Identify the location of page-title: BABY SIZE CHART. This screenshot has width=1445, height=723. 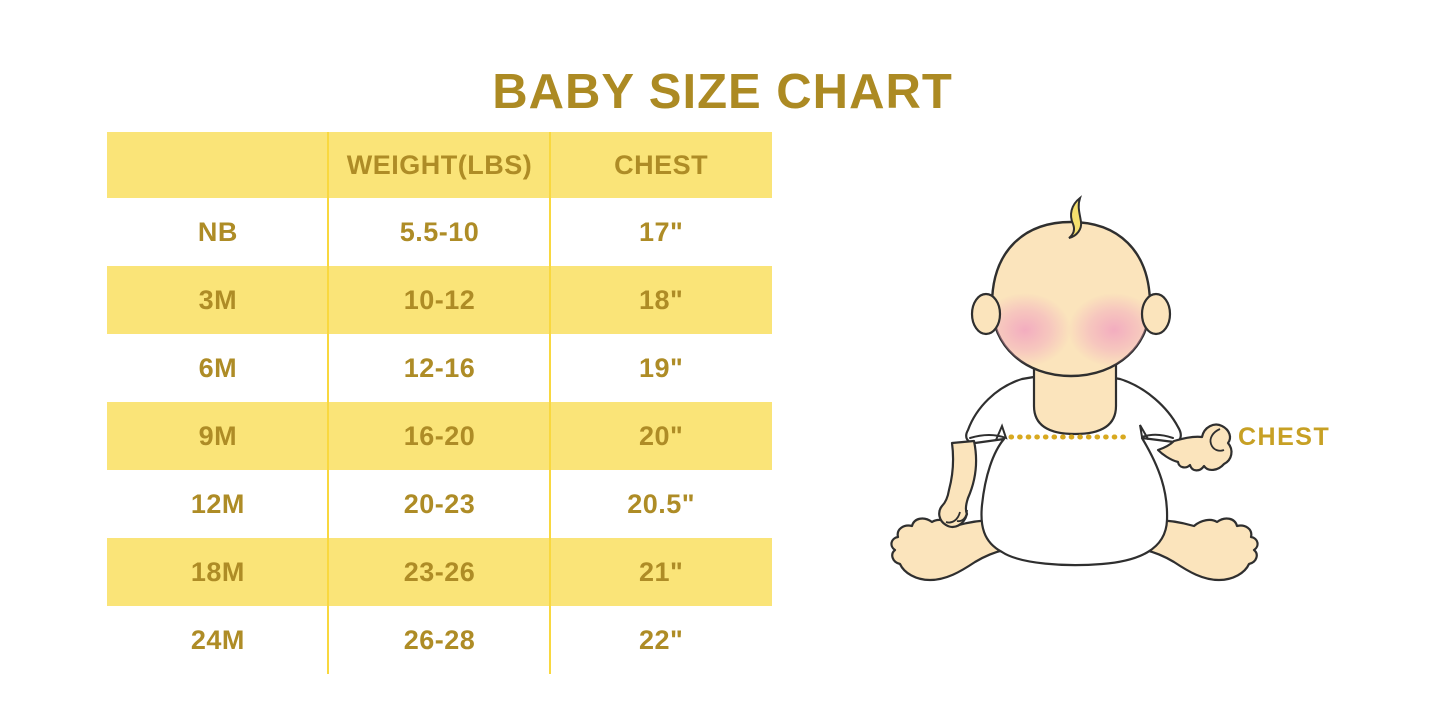
(722, 91).